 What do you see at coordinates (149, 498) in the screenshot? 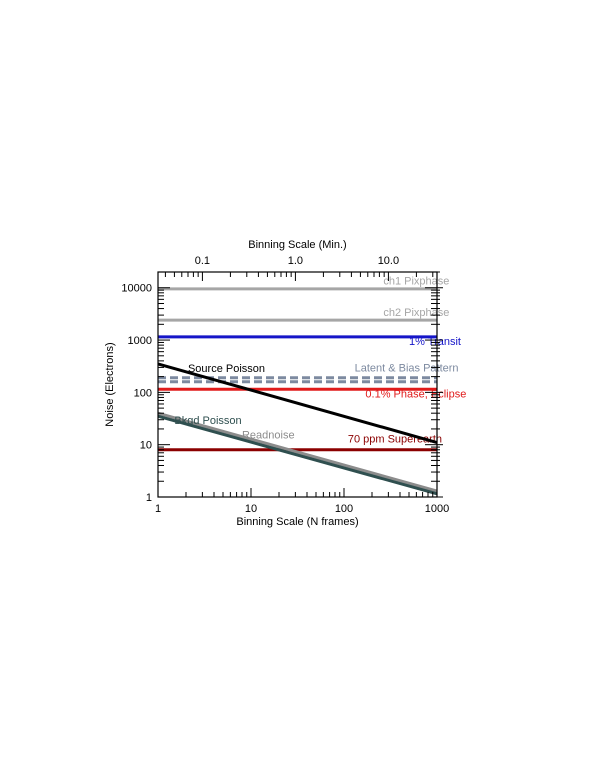
I see `y-tick-label: 1` at bounding box center [149, 498].